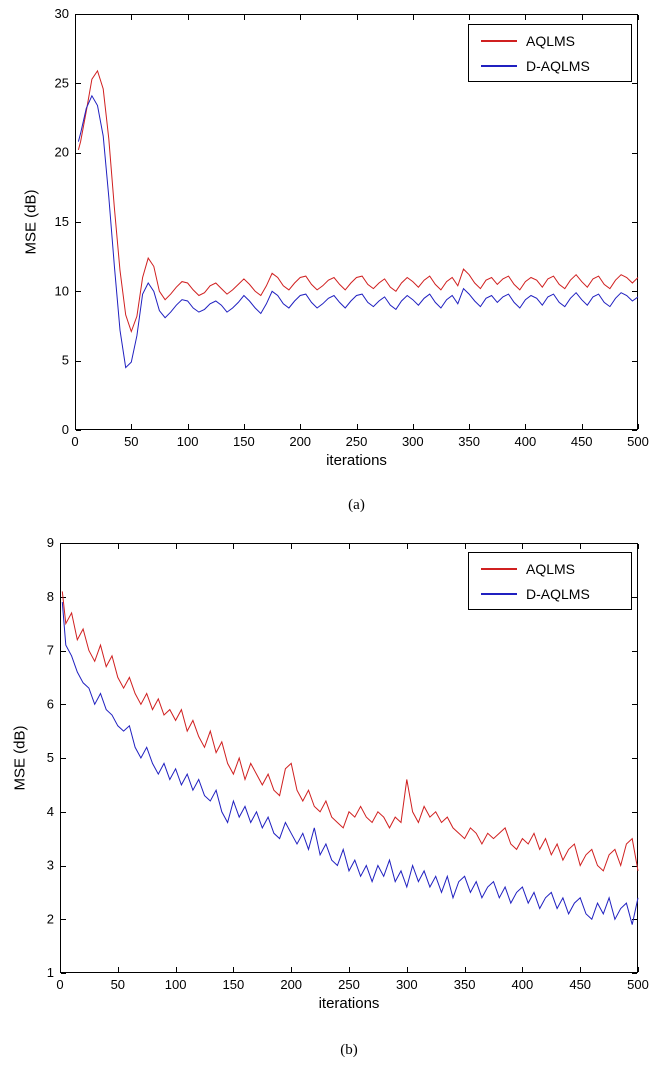 This screenshot has height=1065, width=652. What do you see at coordinates (62, 221) in the screenshot?
I see `y-tick-label: 15` at bounding box center [62, 221].